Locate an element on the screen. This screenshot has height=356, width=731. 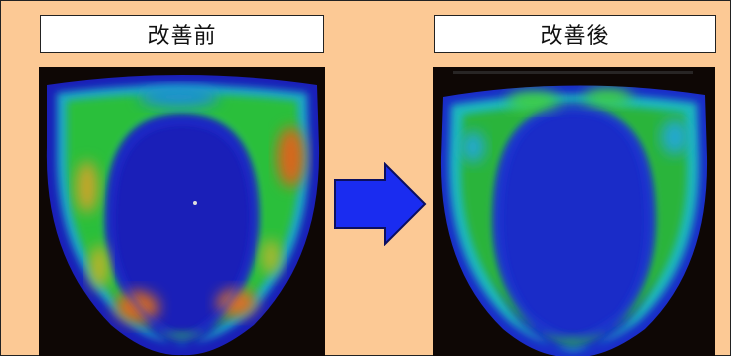
before-label: 改善前 is located at coordinates (182, 34).